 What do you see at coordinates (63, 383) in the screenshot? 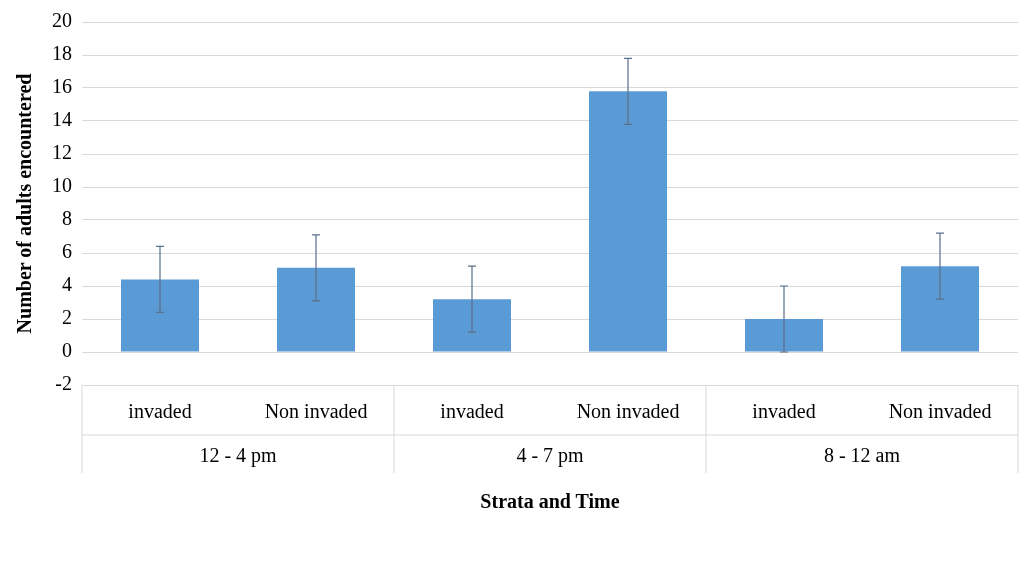
I see `y-tick-label: -2` at bounding box center [63, 383].